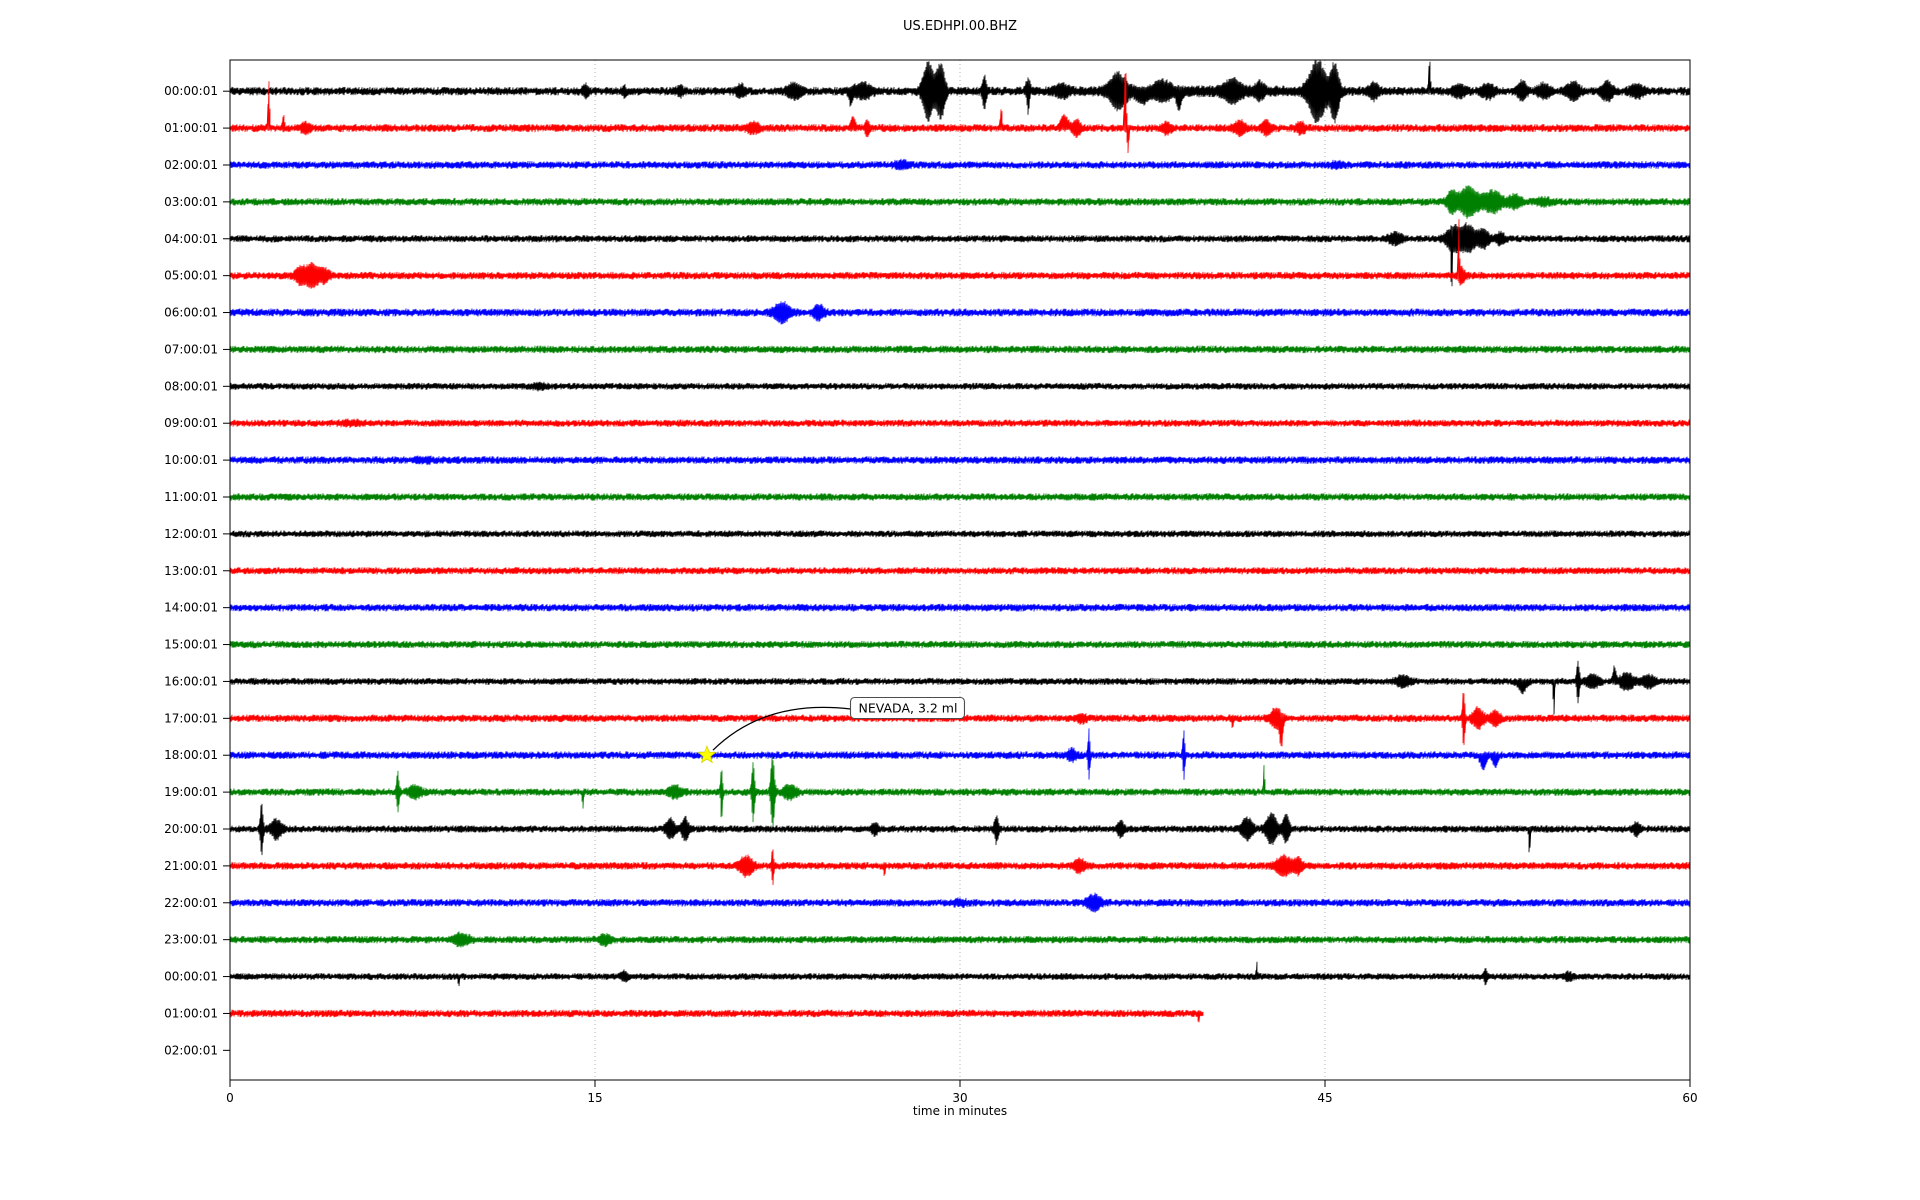  Describe the element at coordinates (707, 754) in the screenshot. I see `event-star-icon` at that location.